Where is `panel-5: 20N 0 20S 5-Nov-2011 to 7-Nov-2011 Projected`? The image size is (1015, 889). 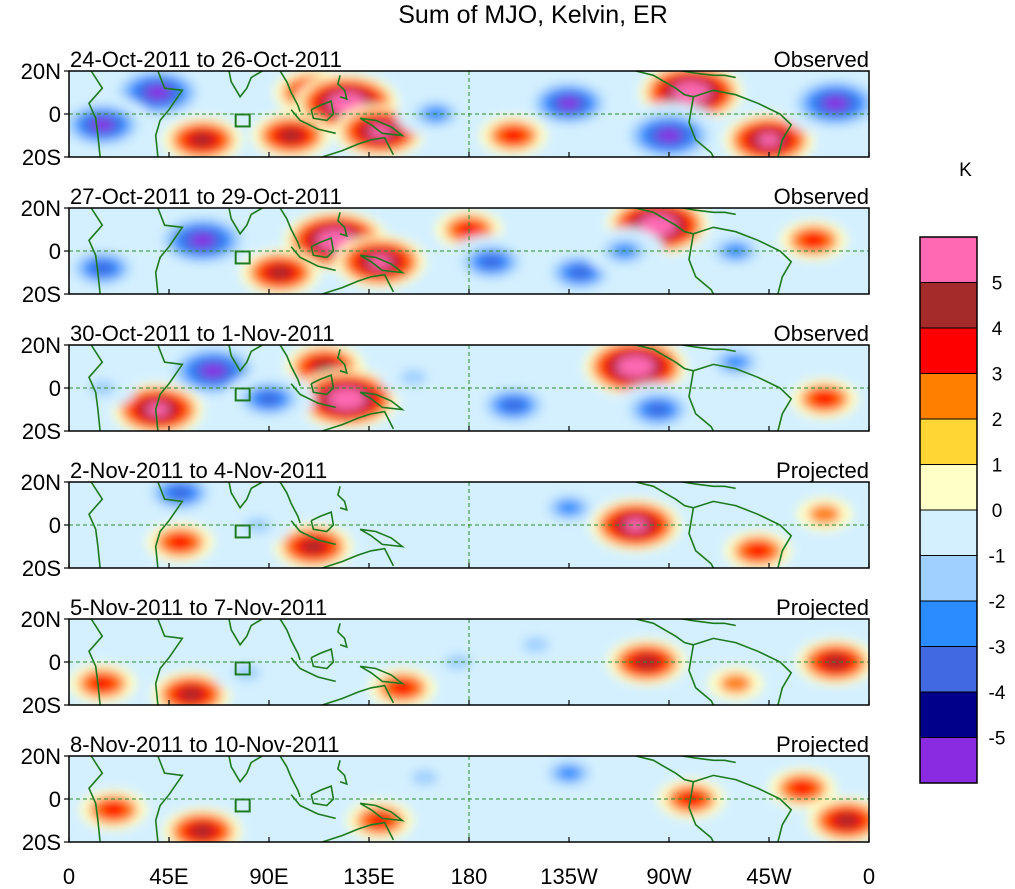 panel-5: 20N 0 20S 5-Nov-2011 to 7-Nov-2011 Projected is located at coordinates (445, 656).